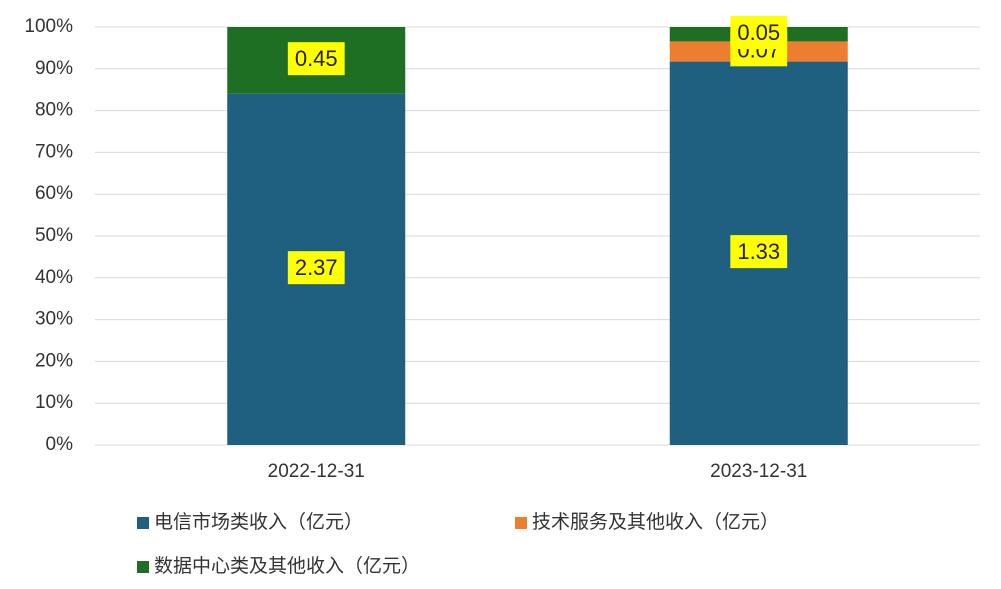 This screenshot has height=589, width=1001. What do you see at coordinates (54, 277) in the screenshot?
I see `y-tick-label: 40%` at bounding box center [54, 277].